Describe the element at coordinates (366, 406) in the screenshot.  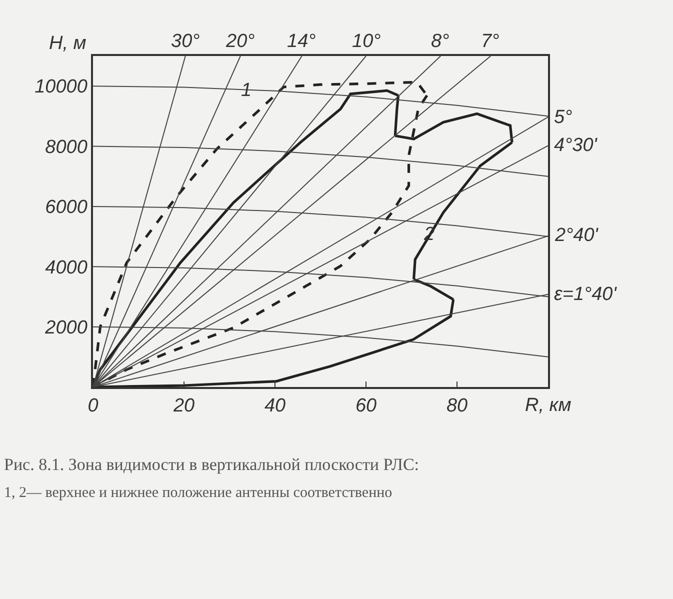
I see `x-tick-label: 60` at that location.